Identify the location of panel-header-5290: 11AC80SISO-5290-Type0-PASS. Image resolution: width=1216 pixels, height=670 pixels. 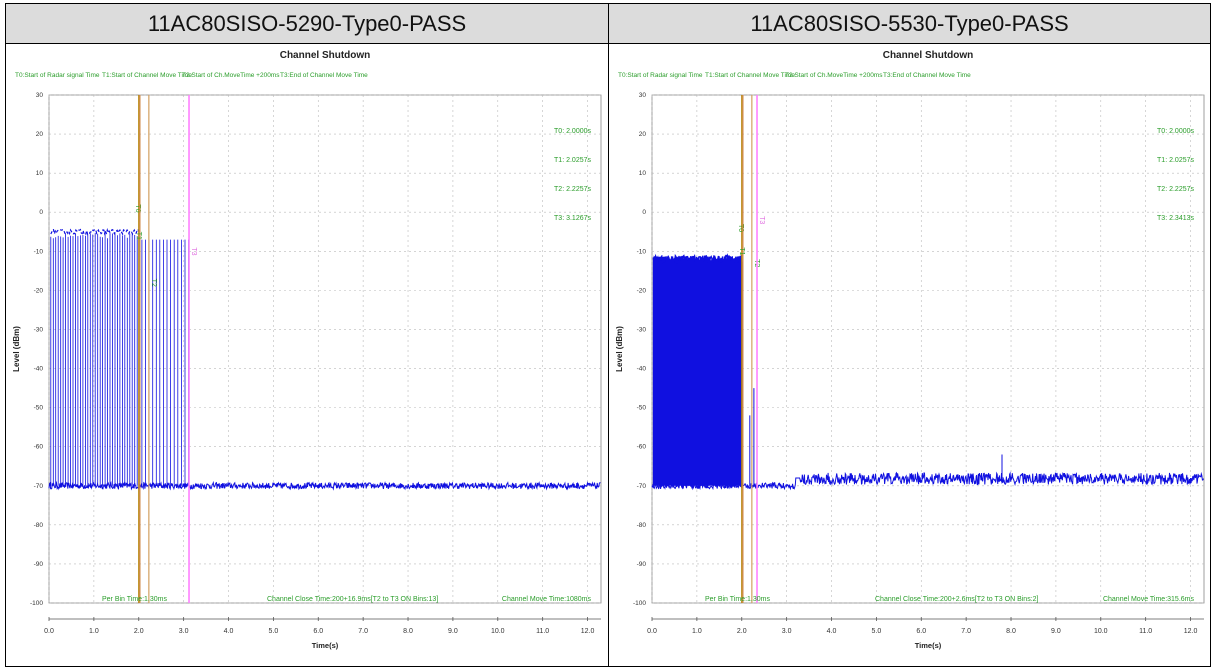
(307, 24).